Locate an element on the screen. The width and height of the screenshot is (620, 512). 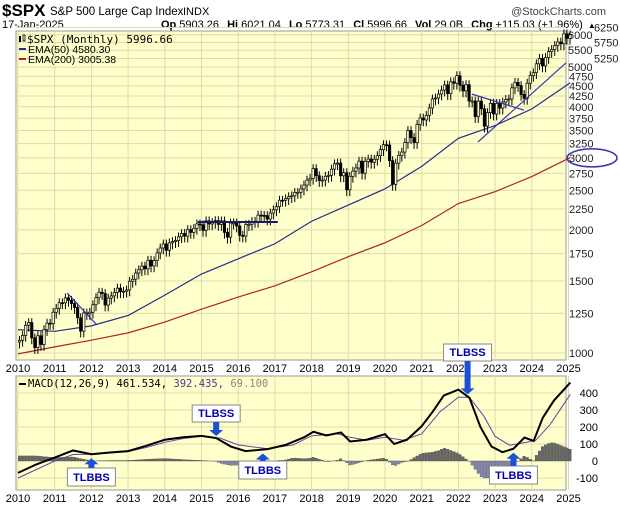
price-tick-label: 2250 is located at coordinates (581, 210).